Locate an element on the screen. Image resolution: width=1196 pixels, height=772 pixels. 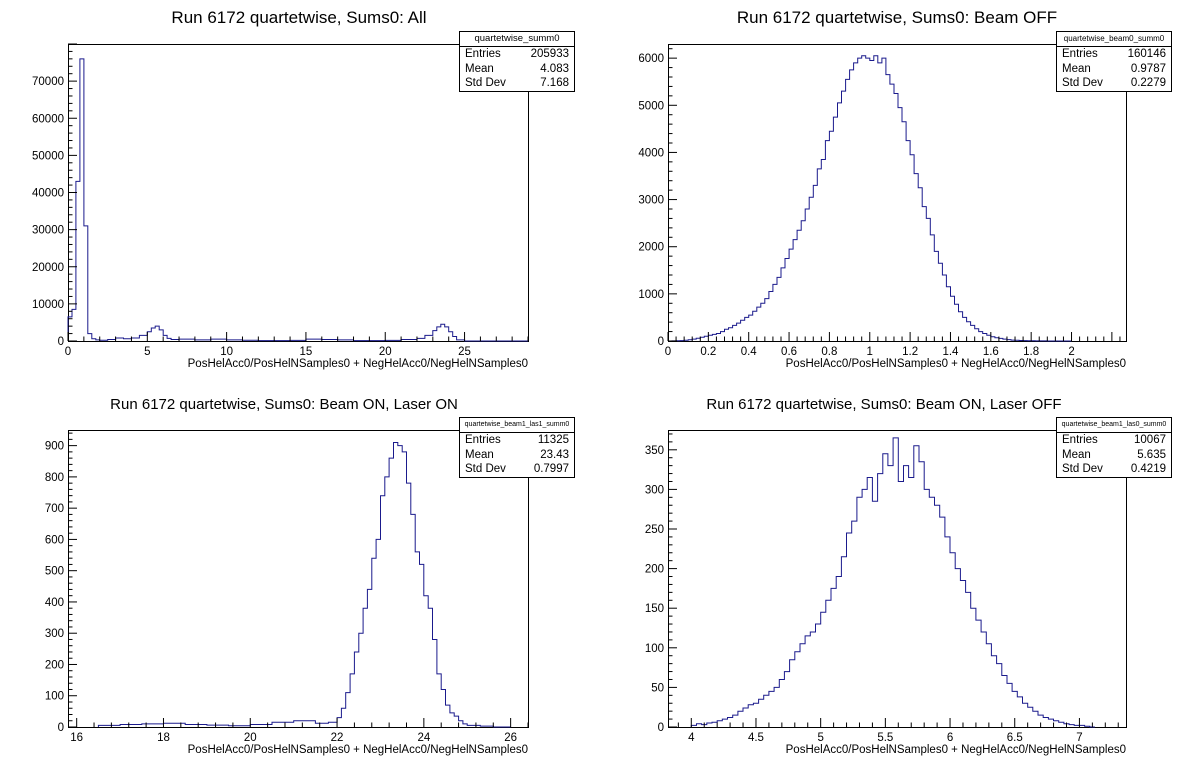
x-tick-label: 1.8 is located at coordinates (1031, 352).